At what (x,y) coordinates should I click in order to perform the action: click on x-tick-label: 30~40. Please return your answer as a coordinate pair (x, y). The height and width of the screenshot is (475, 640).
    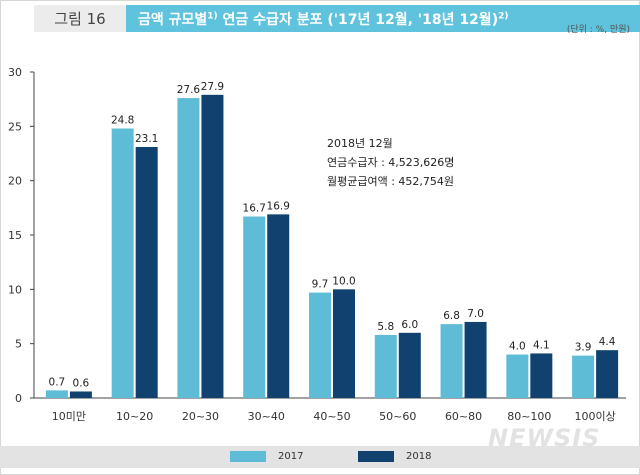
    Looking at the image, I should click on (266, 416).